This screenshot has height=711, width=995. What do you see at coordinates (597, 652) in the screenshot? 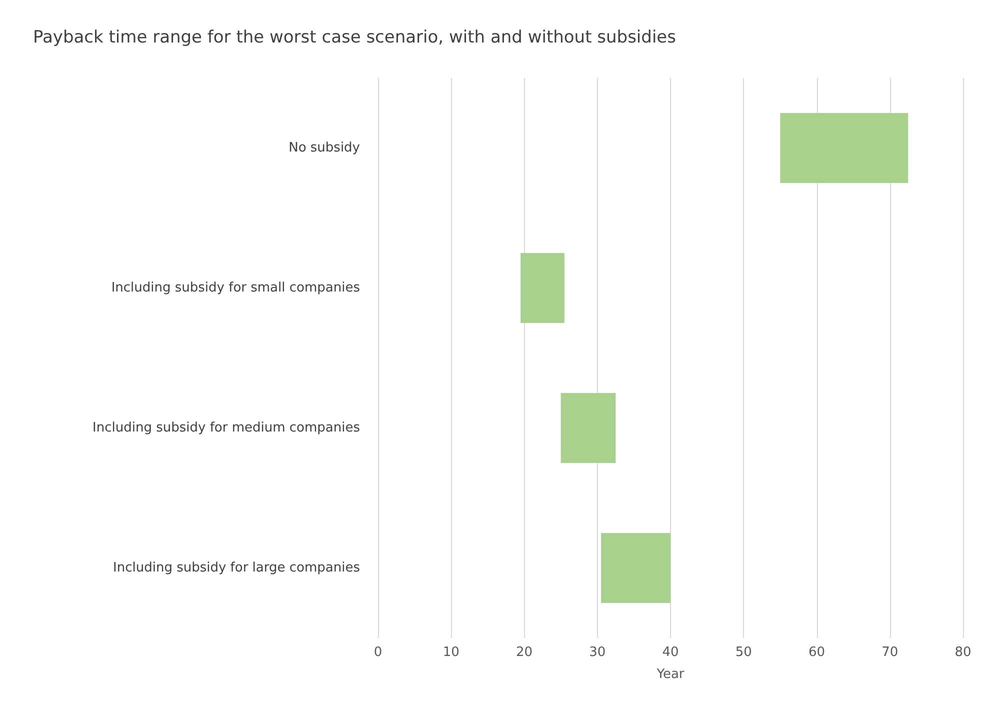
I see `x-tick-label: 30` at bounding box center [597, 652].